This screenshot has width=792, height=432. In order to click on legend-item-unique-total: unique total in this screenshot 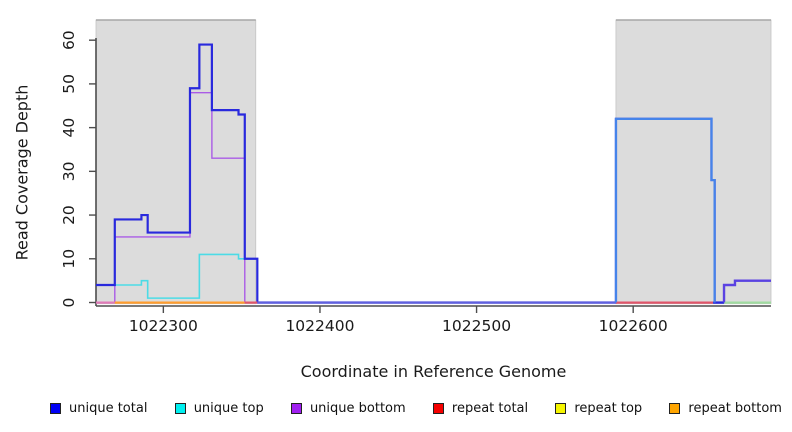, I will do `click(98, 408)`.